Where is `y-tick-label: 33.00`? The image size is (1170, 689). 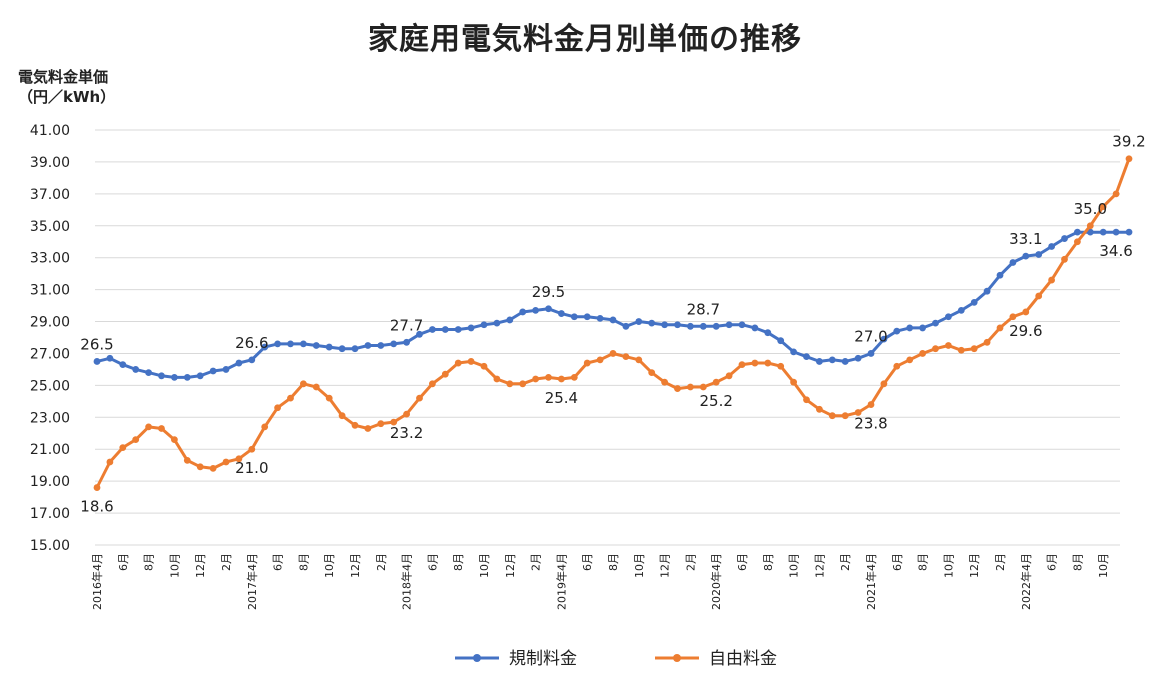 y-tick-label: 33.00 is located at coordinates (50, 259).